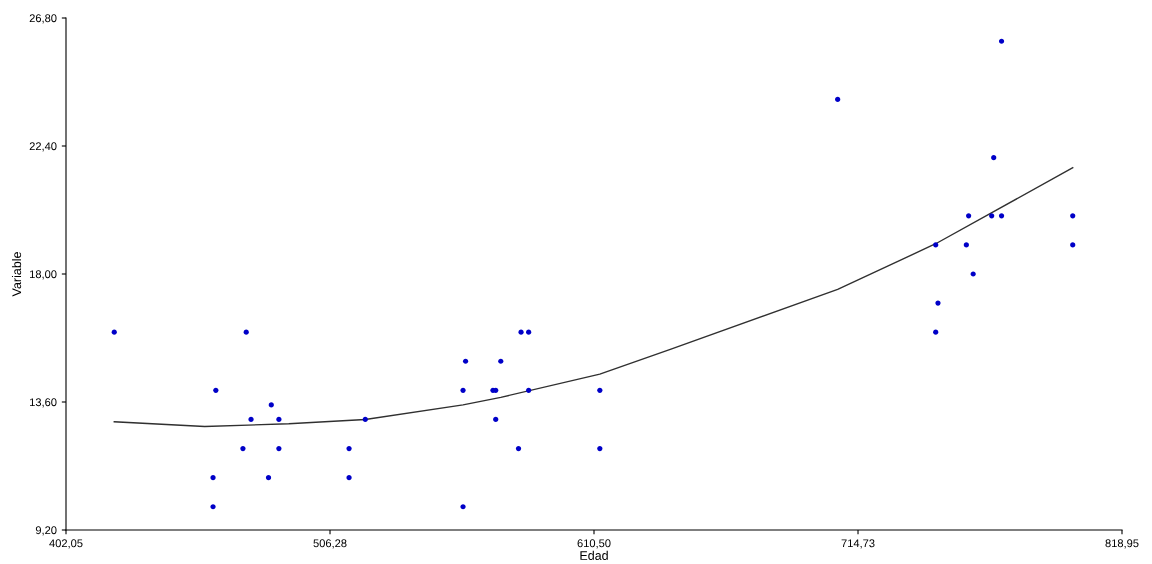  Describe the element at coordinates (330, 544) in the screenshot. I see `x-tick-label: 506,28` at that location.